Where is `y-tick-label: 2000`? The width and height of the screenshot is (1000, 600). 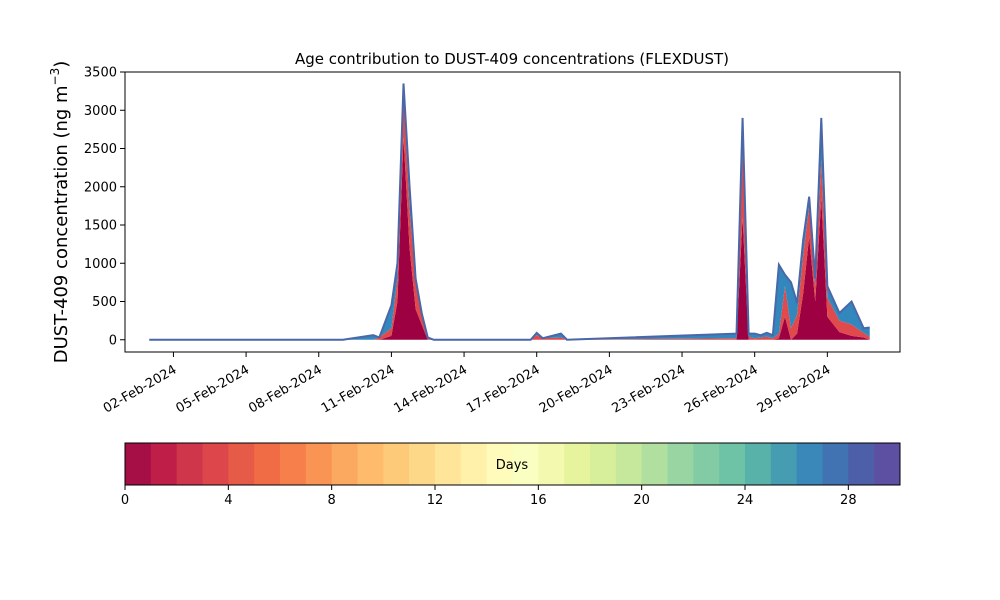 y-tick-label: 2000 is located at coordinates (100, 187).